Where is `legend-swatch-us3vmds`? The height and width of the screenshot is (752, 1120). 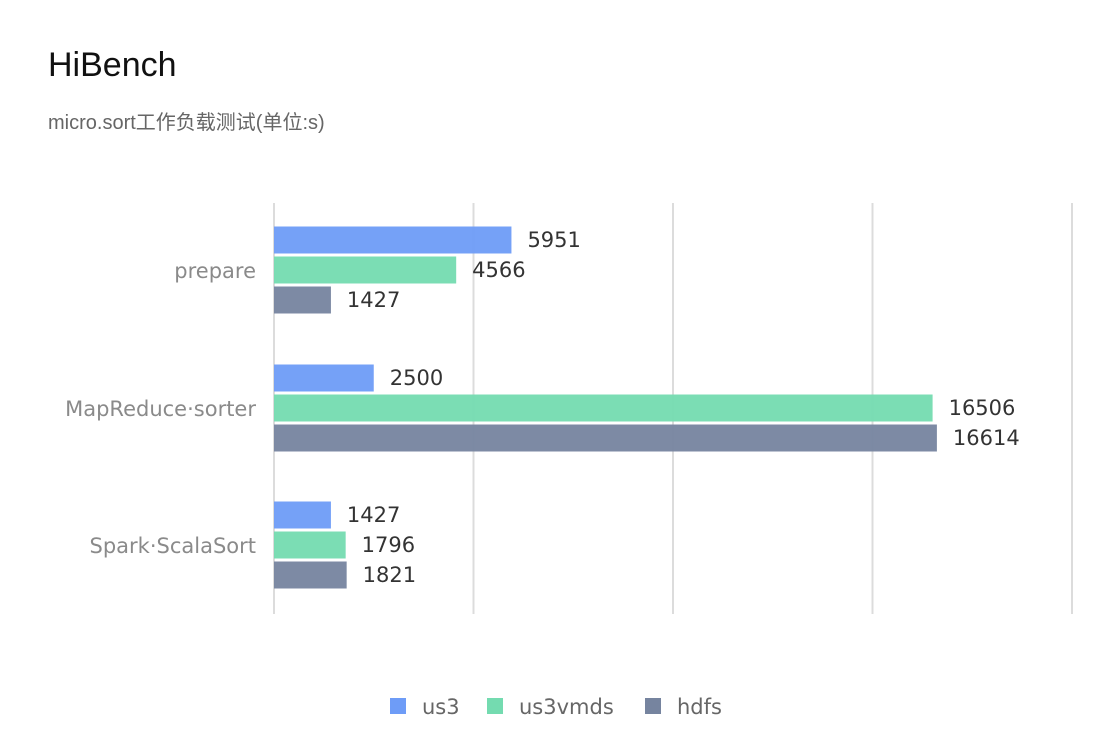 legend-swatch-us3vmds is located at coordinates (495, 706).